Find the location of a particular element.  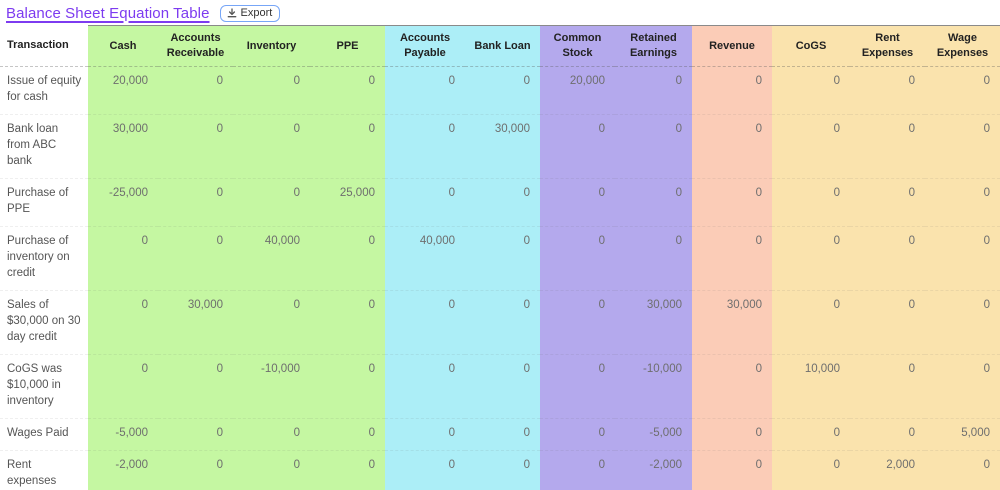

page-title: Balance Sheet Equation Table is located at coordinates (108, 13).